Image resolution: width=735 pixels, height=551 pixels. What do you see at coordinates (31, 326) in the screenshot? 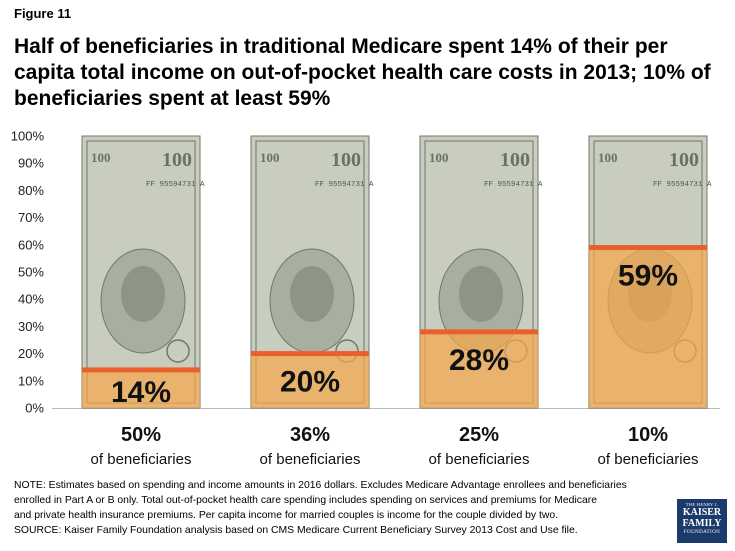
I see `y-tick-label: 30%` at bounding box center [31, 326].